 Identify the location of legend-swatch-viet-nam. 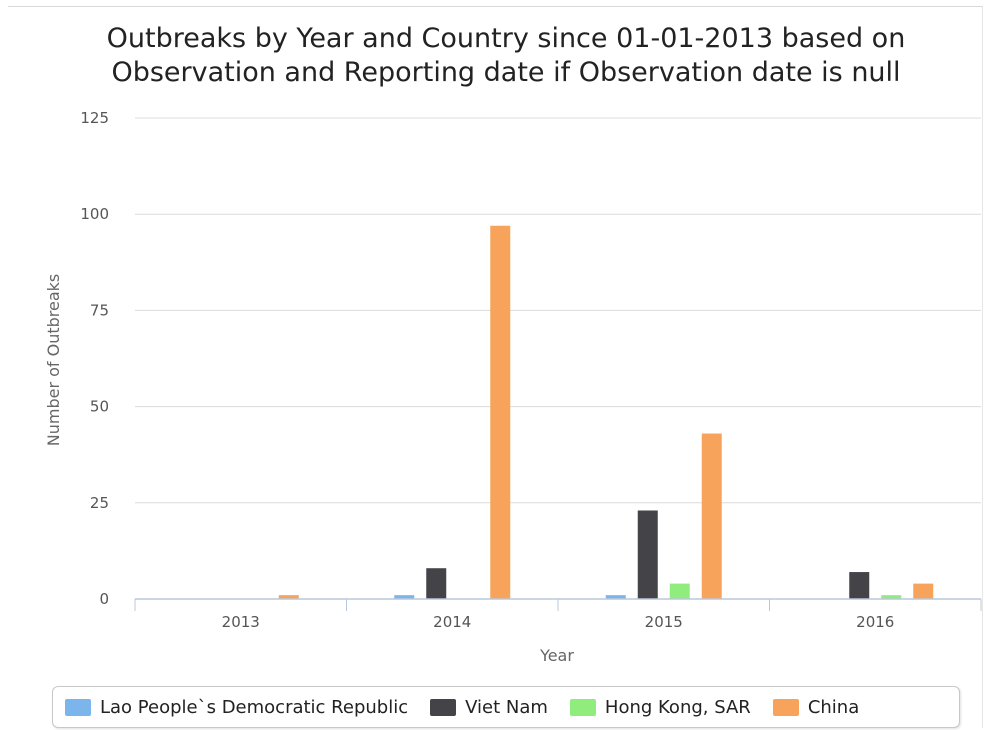
(443, 707).